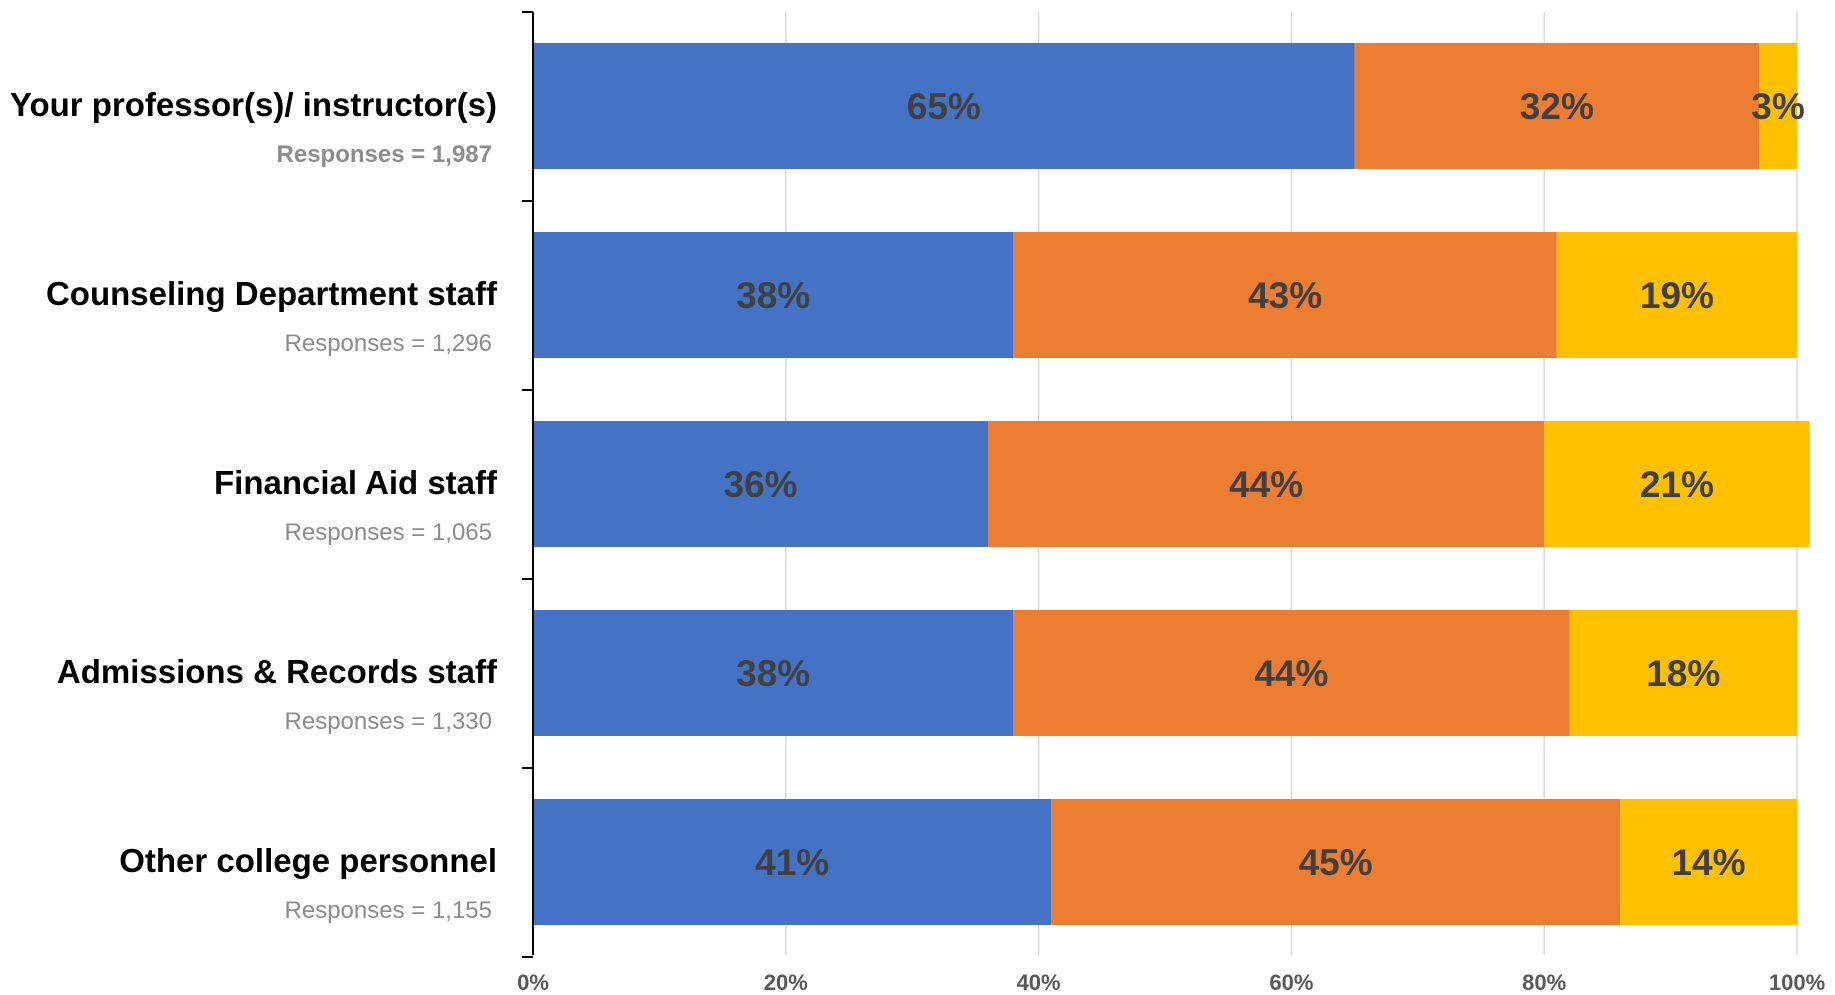 Image resolution: width=1835 pixels, height=995 pixels. I want to click on data-label: 19%, so click(1677, 295).